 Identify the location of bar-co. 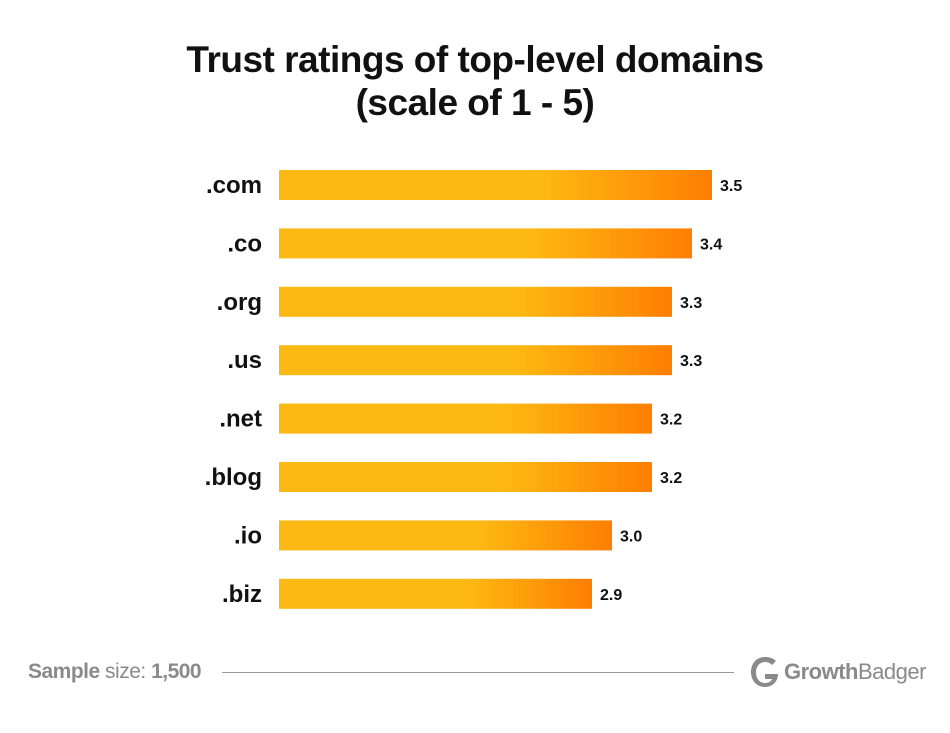
(485, 243).